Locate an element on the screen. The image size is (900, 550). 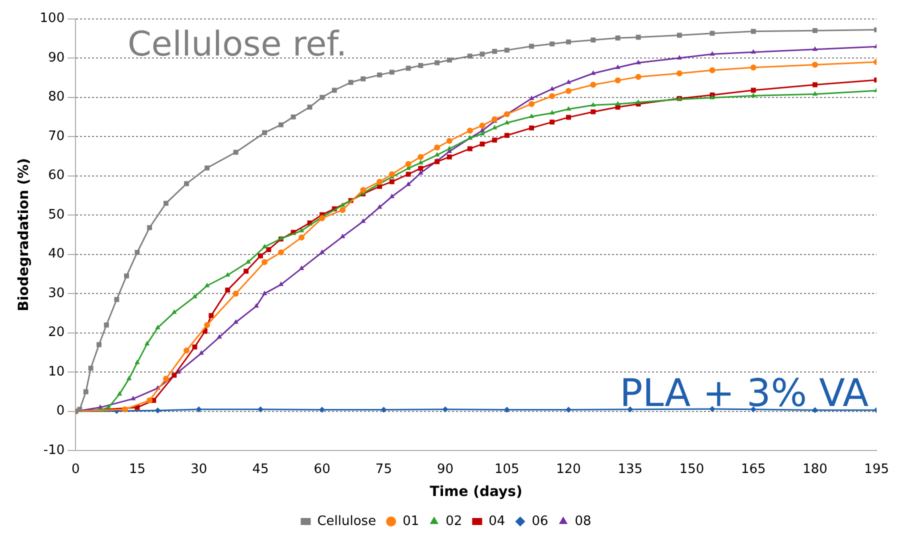
x-tick-label: 135 is located at coordinates (630, 469).